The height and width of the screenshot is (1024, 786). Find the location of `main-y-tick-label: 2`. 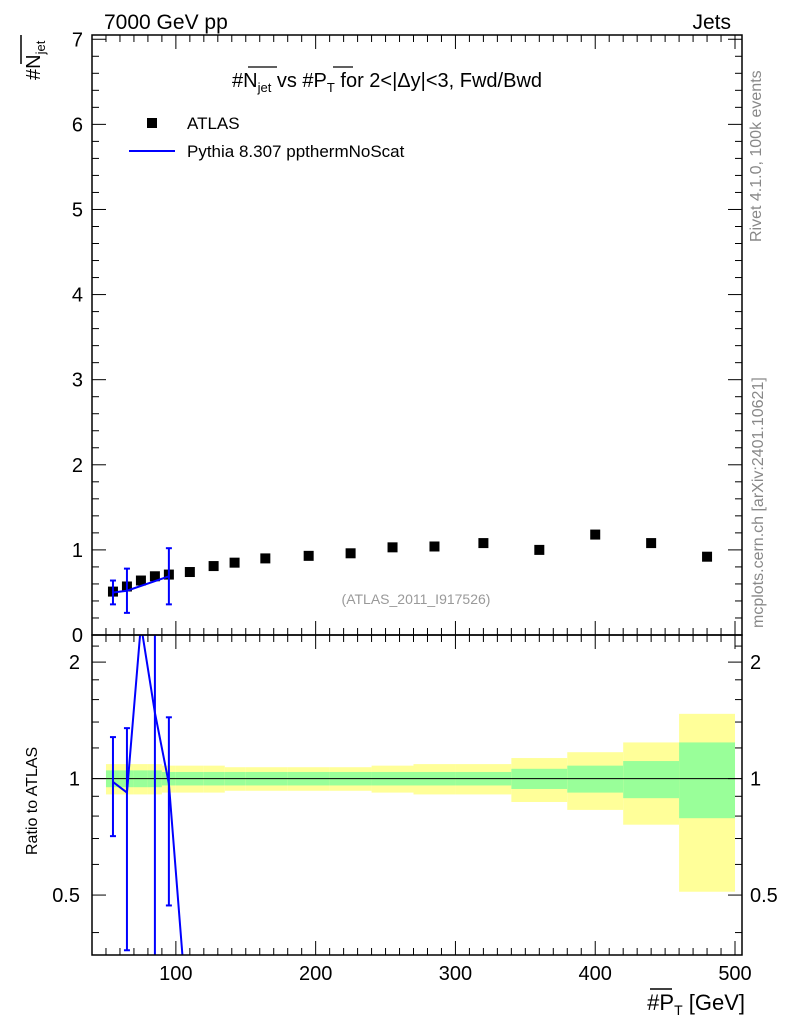

main-y-tick-label: 2 is located at coordinates (77, 466).